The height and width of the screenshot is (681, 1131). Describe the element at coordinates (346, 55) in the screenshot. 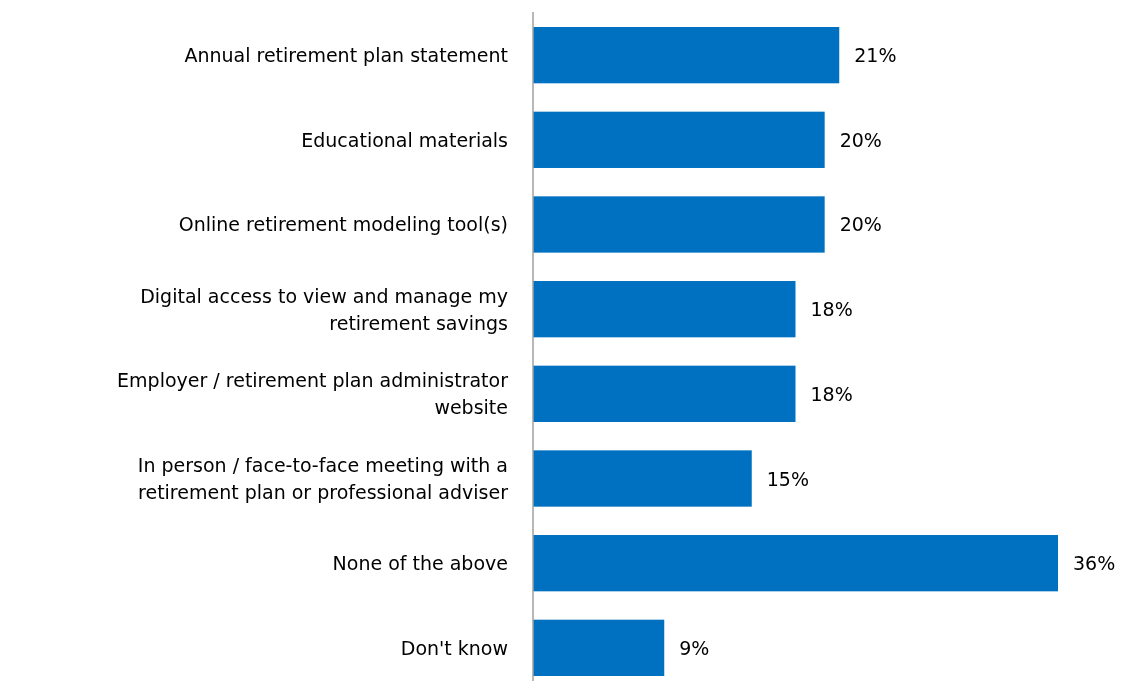

I see `y-tick-label: Annual retirement plan statement` at that location.